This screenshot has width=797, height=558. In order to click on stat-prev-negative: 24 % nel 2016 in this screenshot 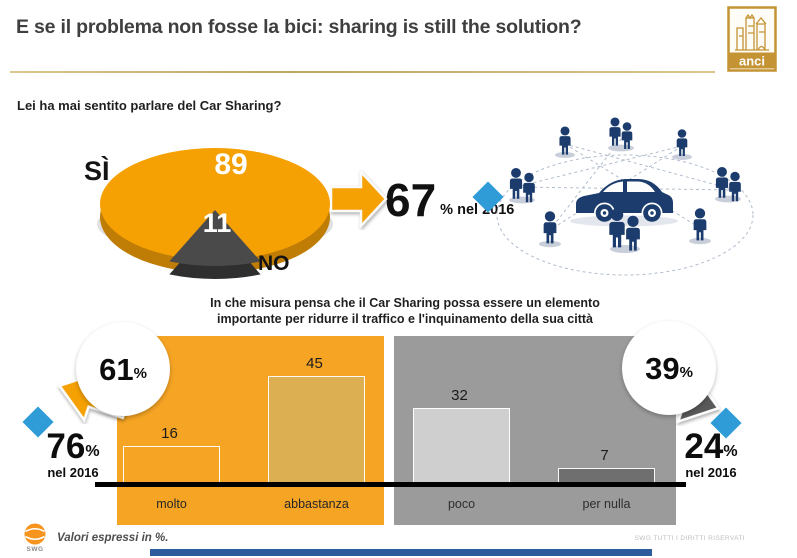, I will do `click(711, 453)`.